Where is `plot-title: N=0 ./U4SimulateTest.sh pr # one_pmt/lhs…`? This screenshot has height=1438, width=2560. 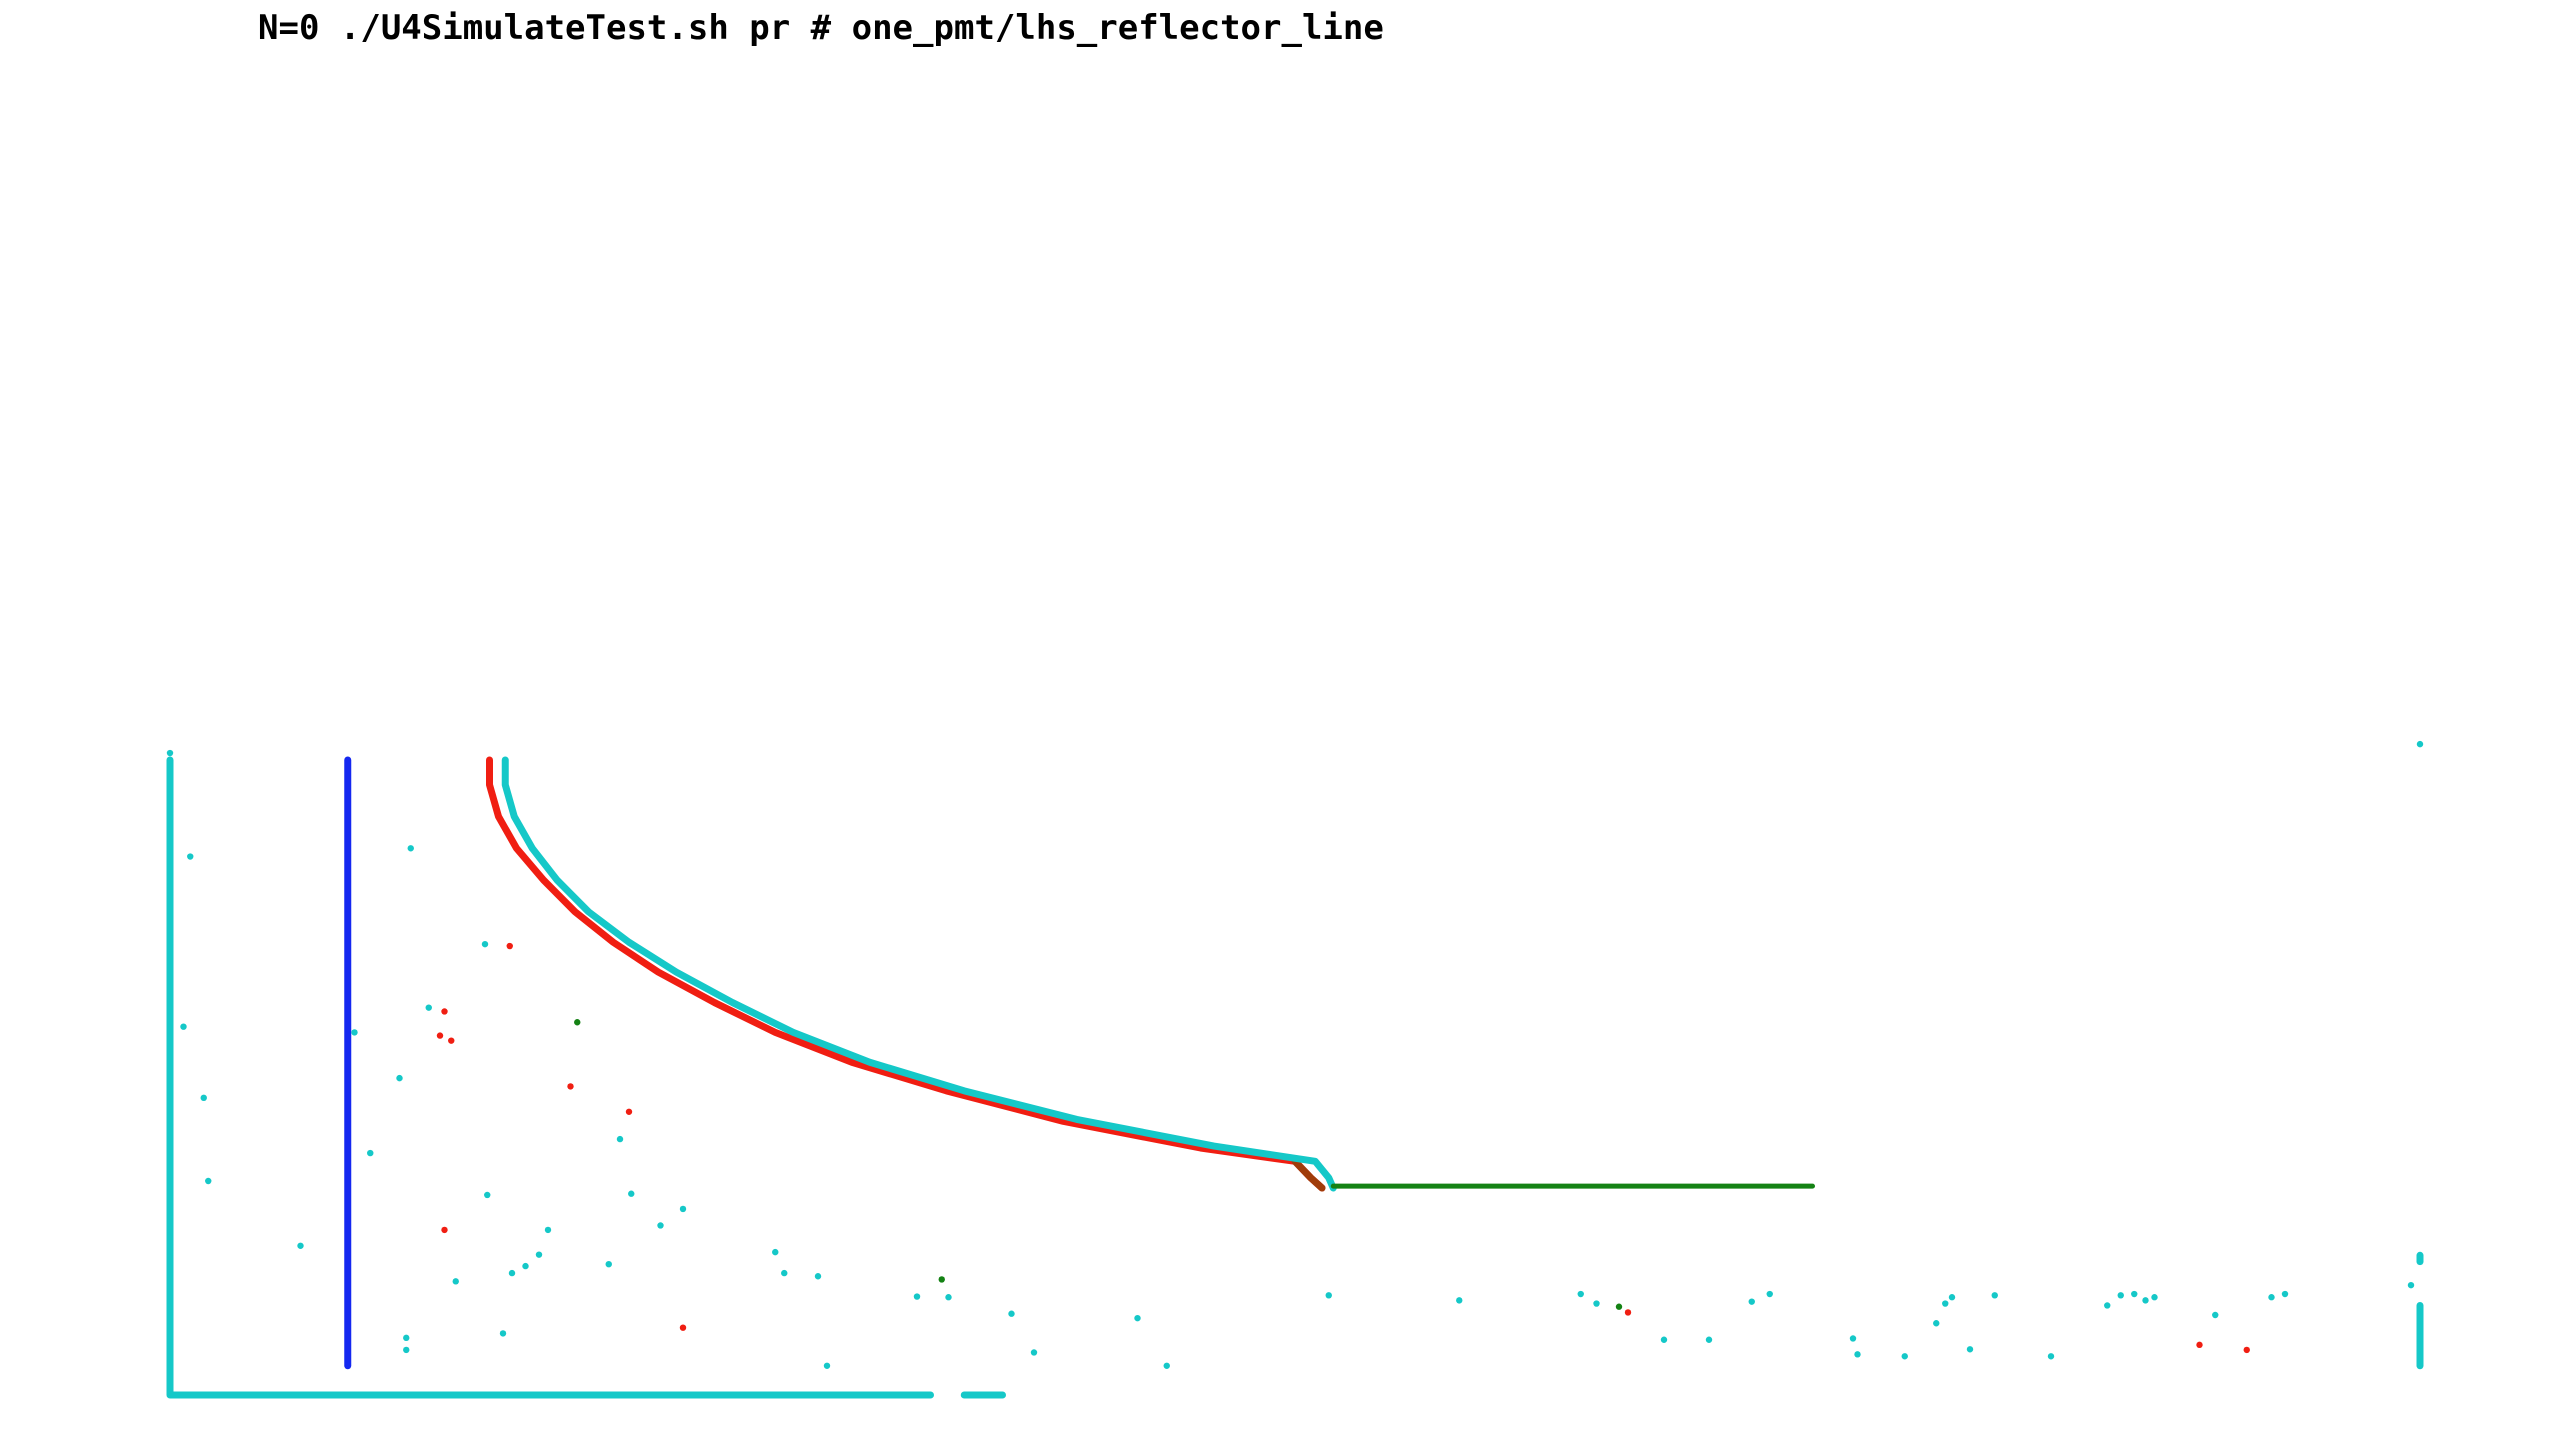 plot-title: N=0 ./U4SimulateTest.sh pr # one_pmt/lhs… is located at coordinates (821, 28).